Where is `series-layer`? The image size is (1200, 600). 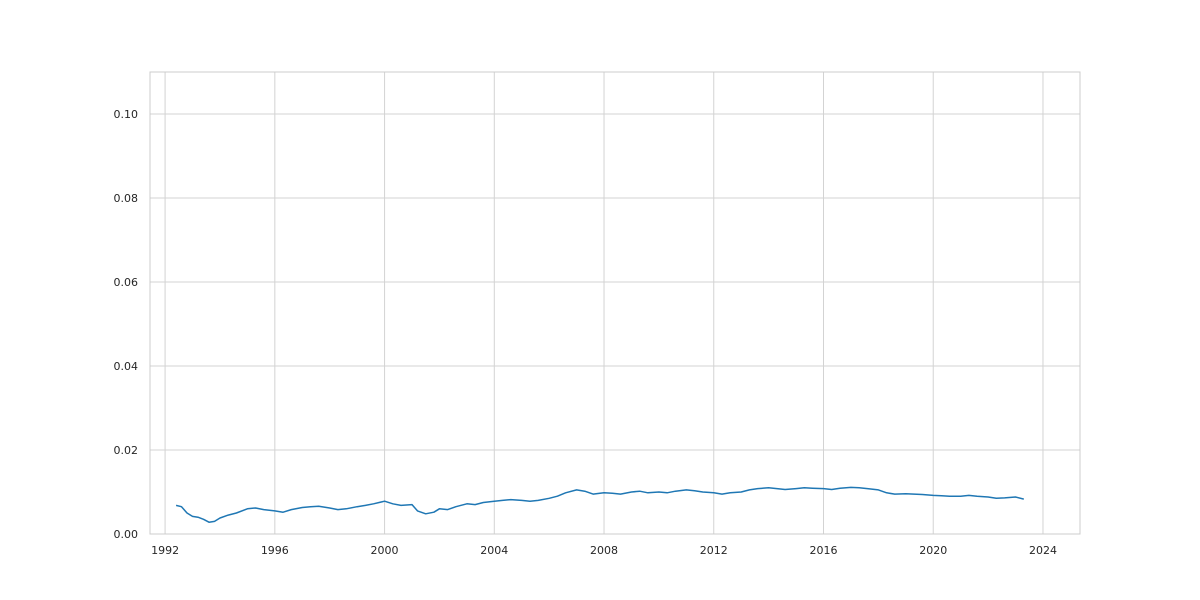
series-layer is located at coordinates (599, 504).